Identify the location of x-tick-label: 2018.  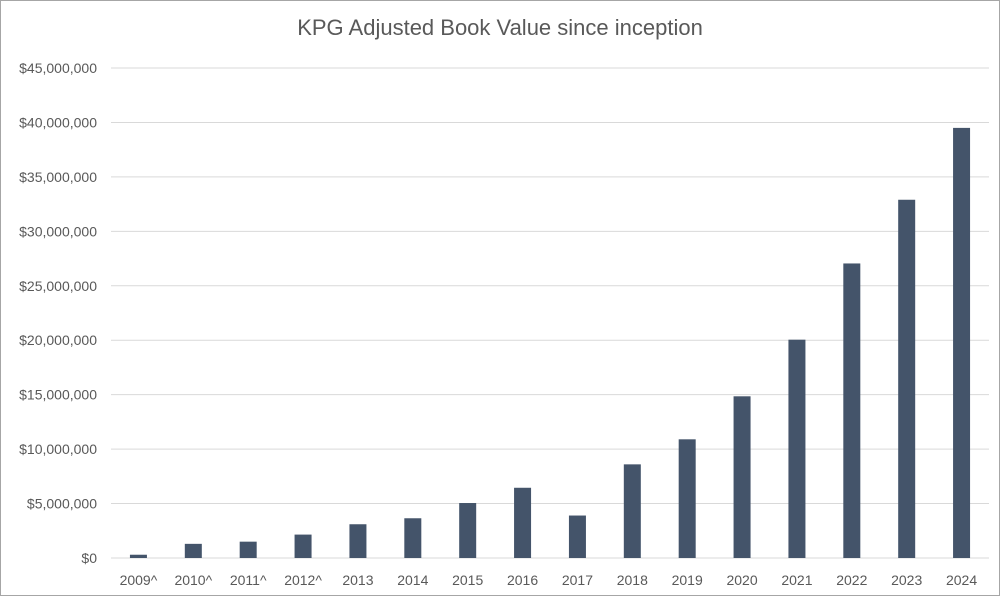
(632, 580).